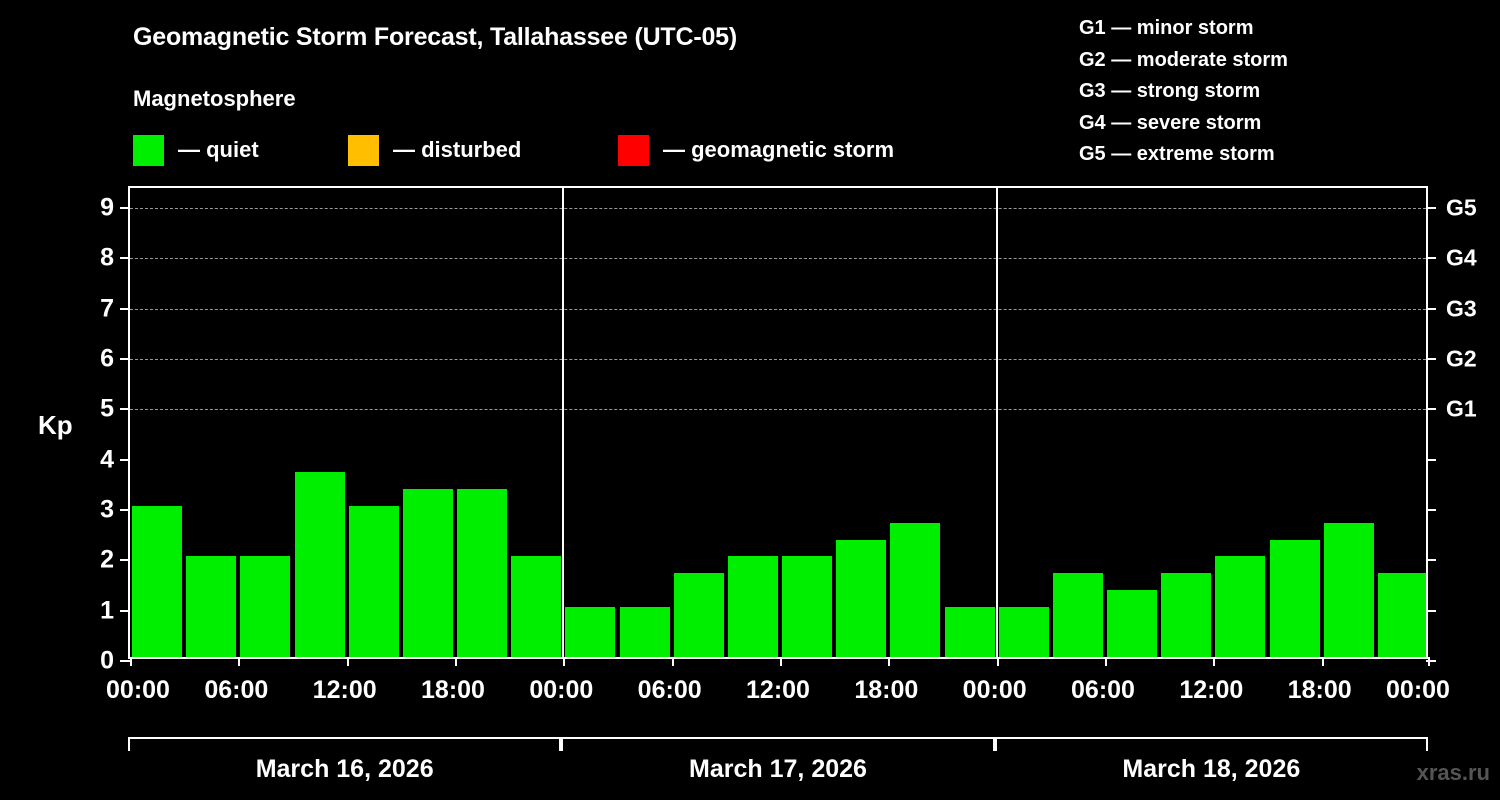 Image resolution: width=1500 pixels, height=800 pixels. What do you see at coordinates (1461, 257) in the screenshot?
I see `g-axis-label-G4: G4` at bounding box center [1461, 257].